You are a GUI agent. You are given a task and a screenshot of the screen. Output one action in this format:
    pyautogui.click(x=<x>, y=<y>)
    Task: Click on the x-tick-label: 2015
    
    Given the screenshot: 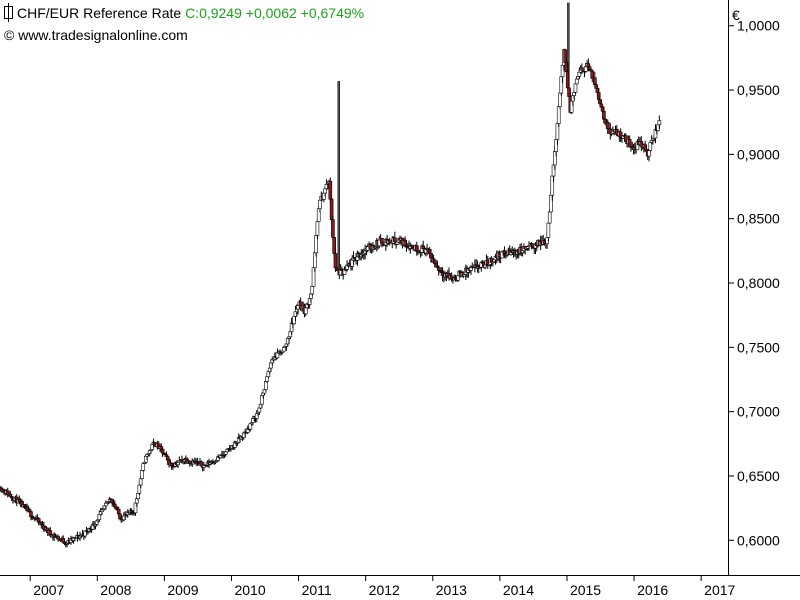 What is the action you would take?
    pyautogui.click(x=585, y=590)
    